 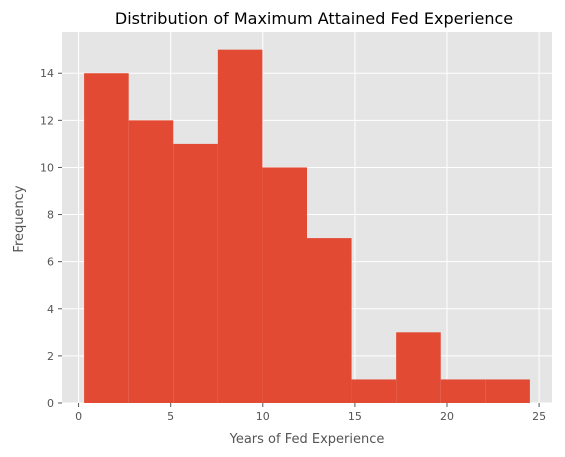 I want to click on y-tick-label-0: 0, so click(x=50, y=403).